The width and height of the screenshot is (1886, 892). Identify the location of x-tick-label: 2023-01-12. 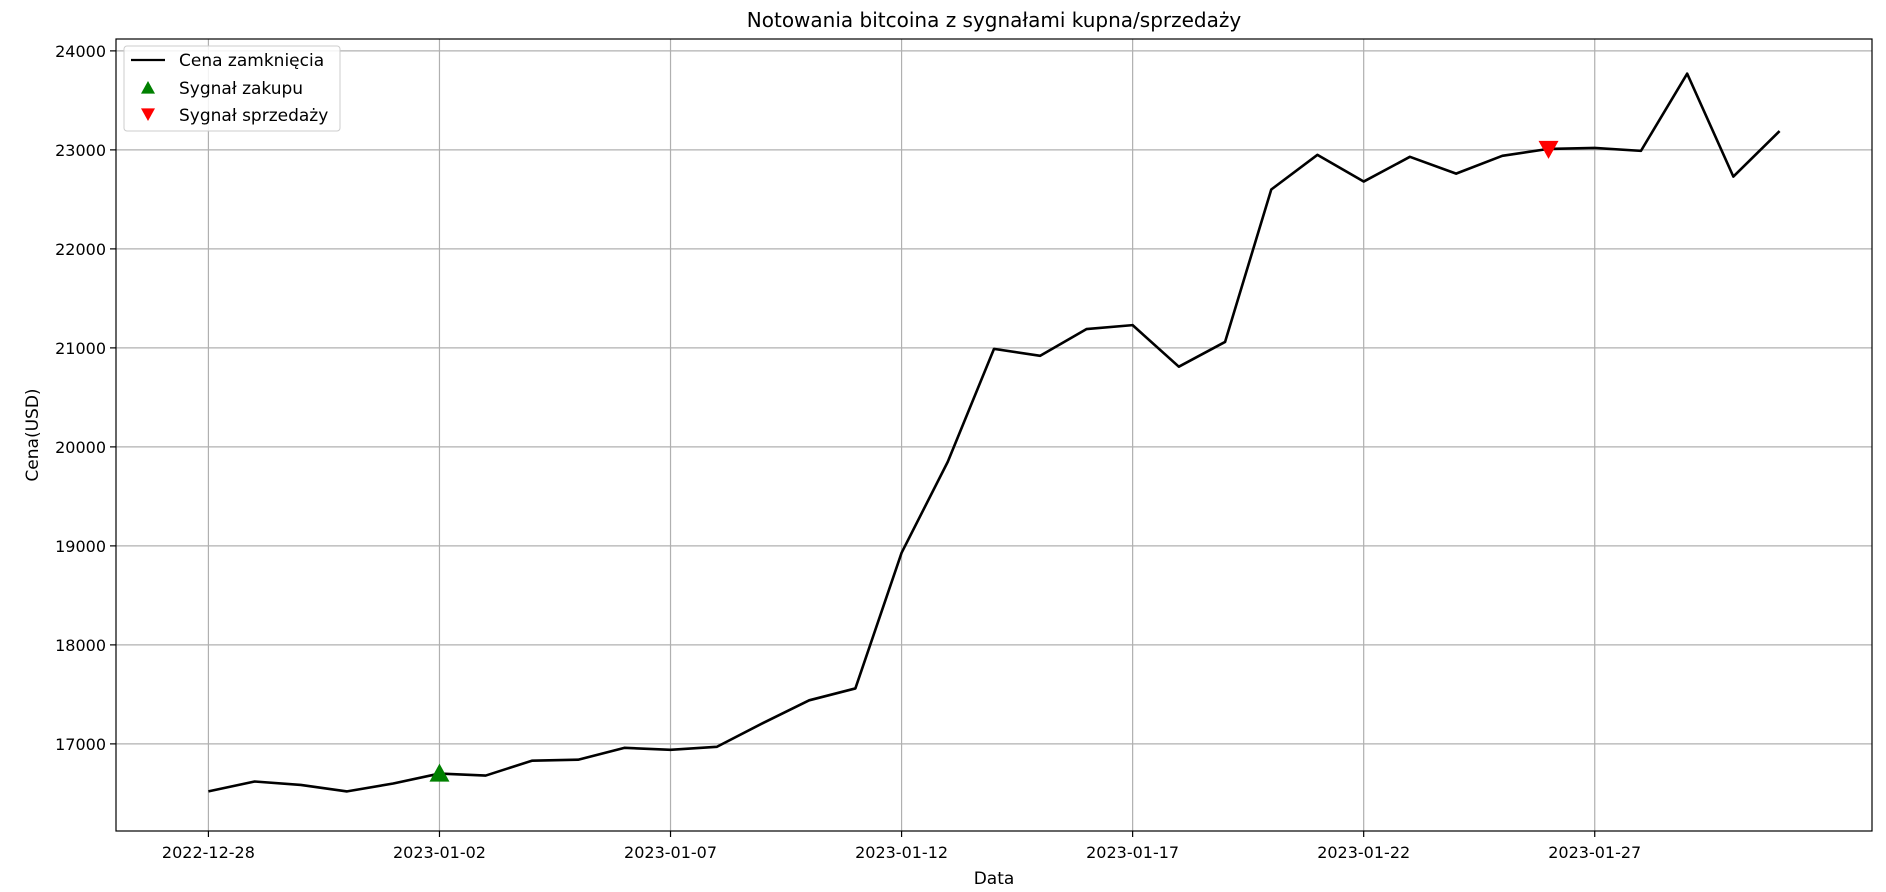
(901, 852).